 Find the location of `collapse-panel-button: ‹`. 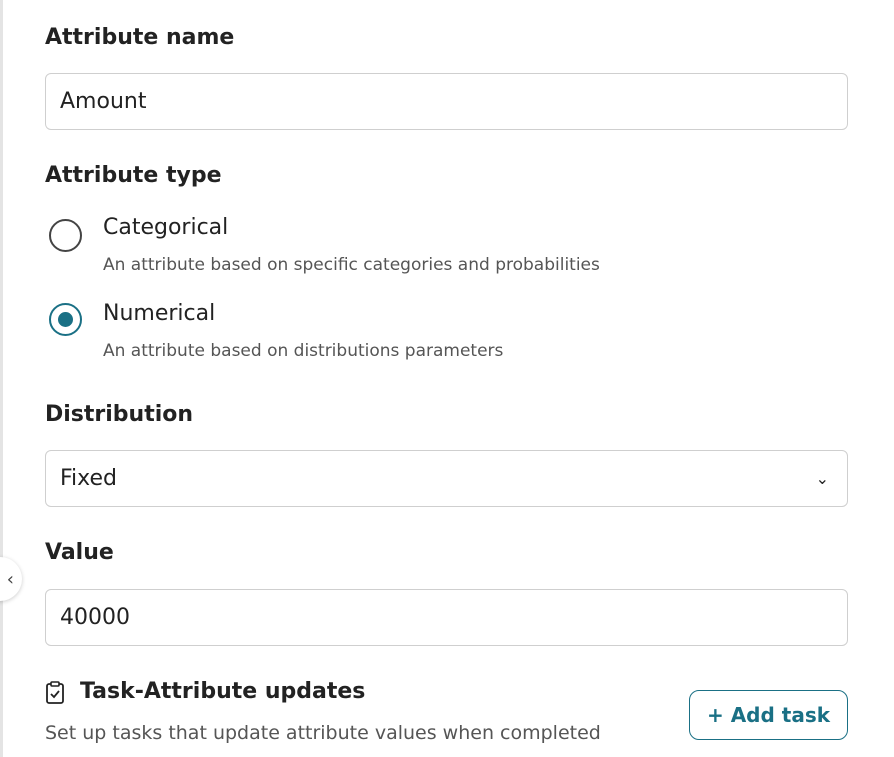

collapse-panel-button: ‹ is located at coordinates (11, 579).